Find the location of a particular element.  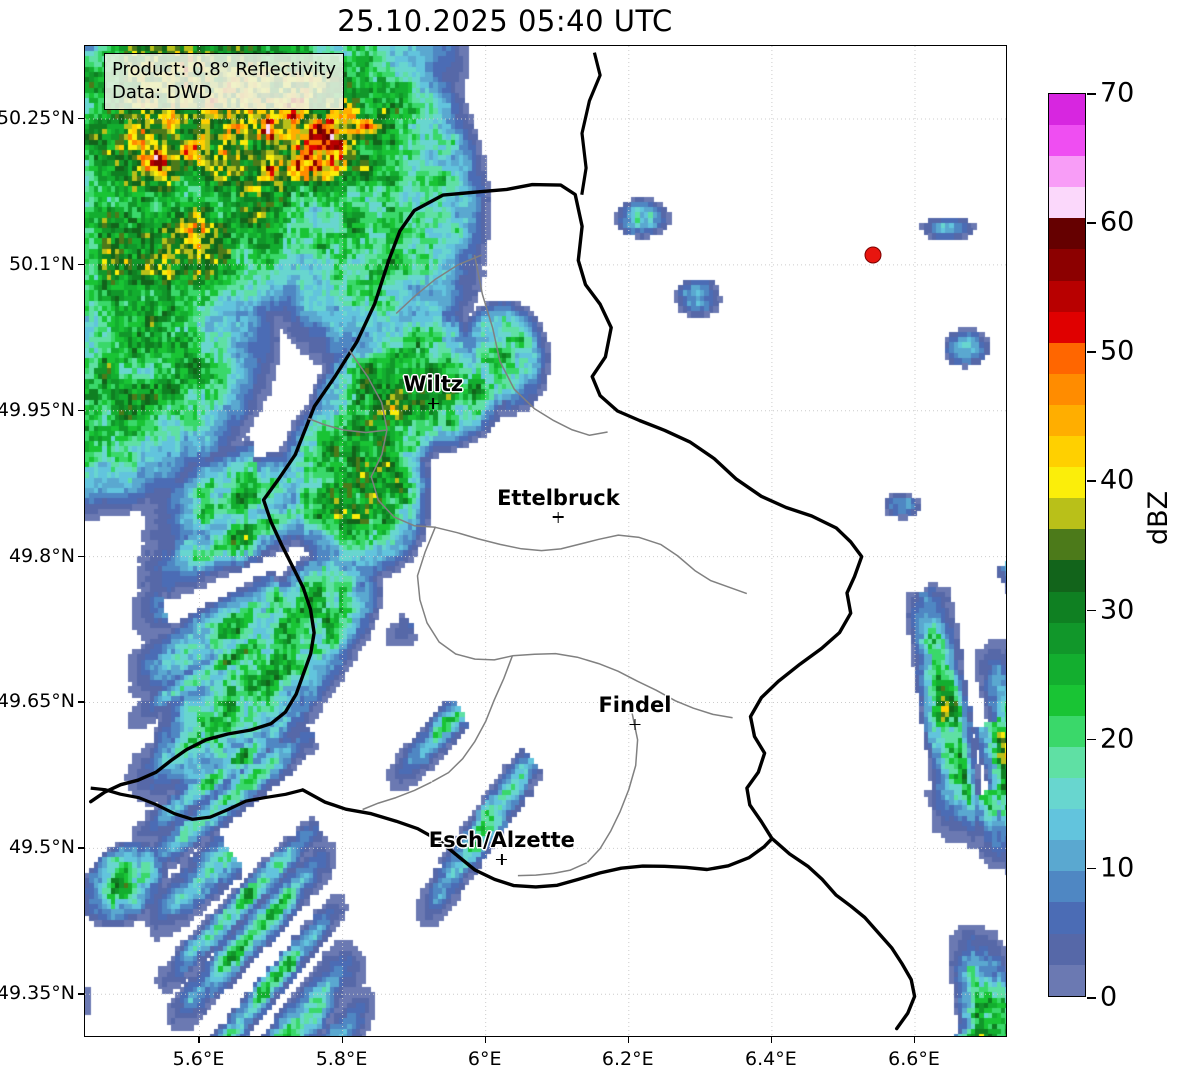

longitude-tick-label: 6°E is located at coordinates (484, 1059).